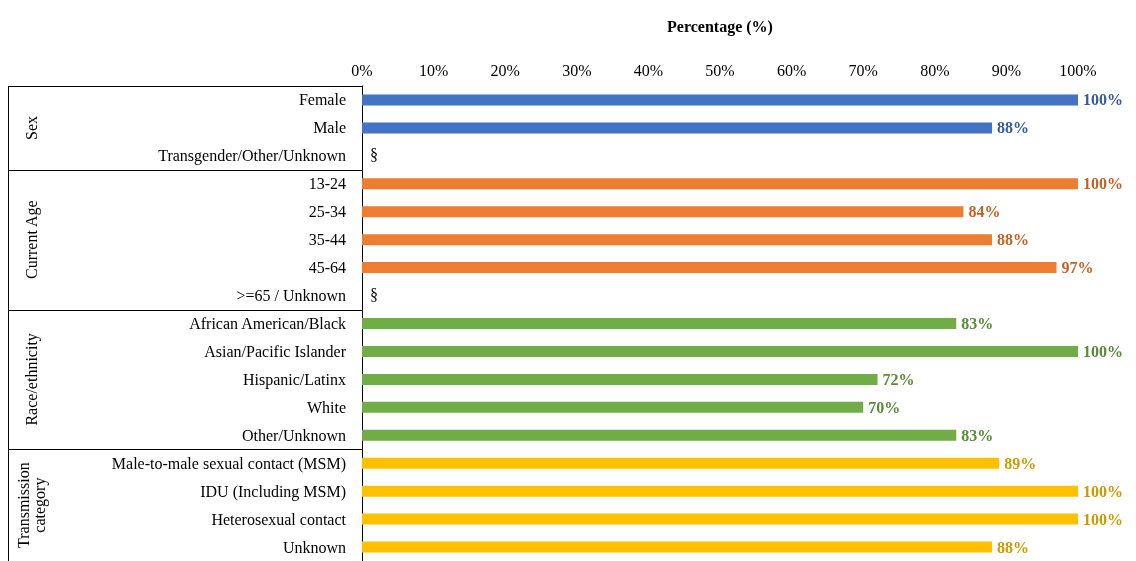  What do you see at coordinates (505, 70) in the screenshot?
I see `x-tick-label: 20%` at bounding box center [505, 70].